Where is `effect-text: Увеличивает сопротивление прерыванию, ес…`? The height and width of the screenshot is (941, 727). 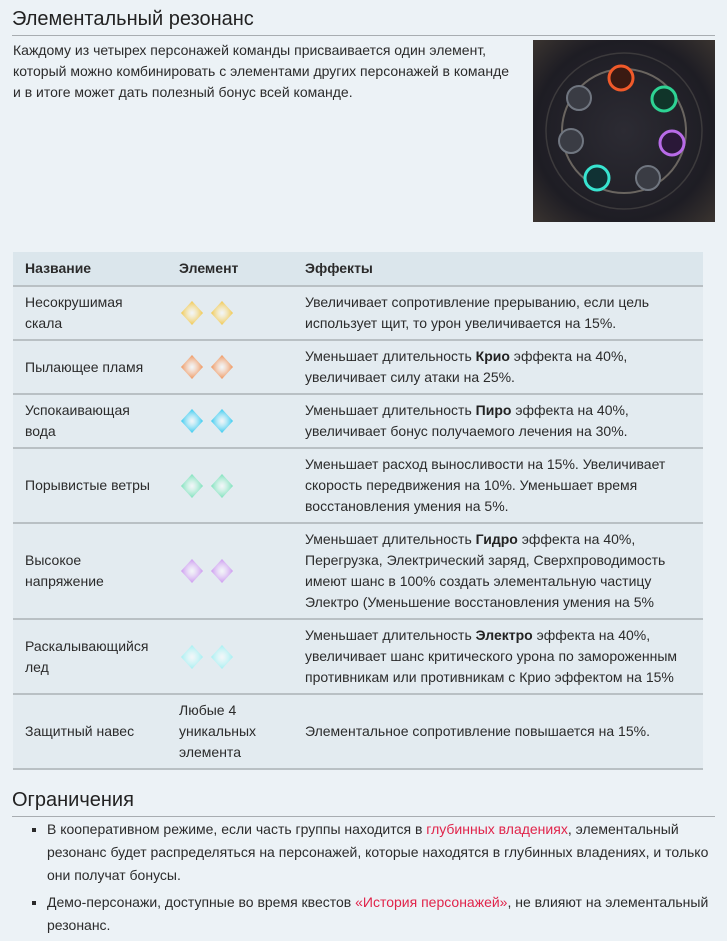
effect-text: Увеличивает сопротивление прерыванию, ес… is located at coordinates (477, 312).